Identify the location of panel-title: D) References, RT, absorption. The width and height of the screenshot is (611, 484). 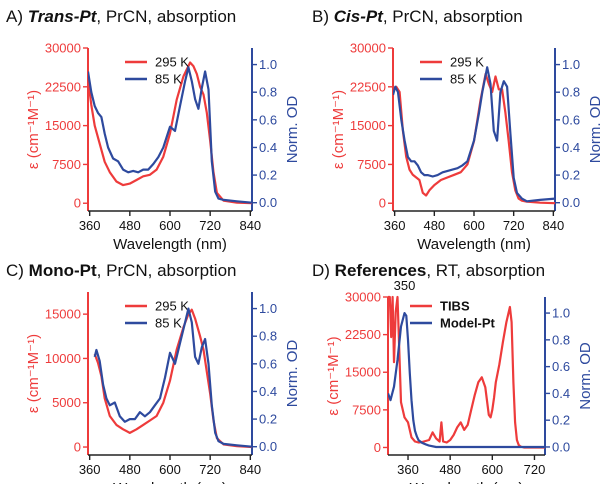
(428, 270).